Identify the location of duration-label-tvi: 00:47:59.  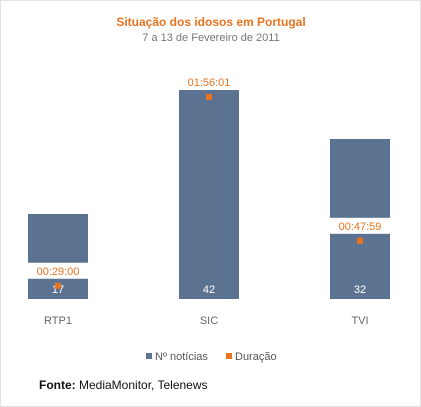
(360, 227).